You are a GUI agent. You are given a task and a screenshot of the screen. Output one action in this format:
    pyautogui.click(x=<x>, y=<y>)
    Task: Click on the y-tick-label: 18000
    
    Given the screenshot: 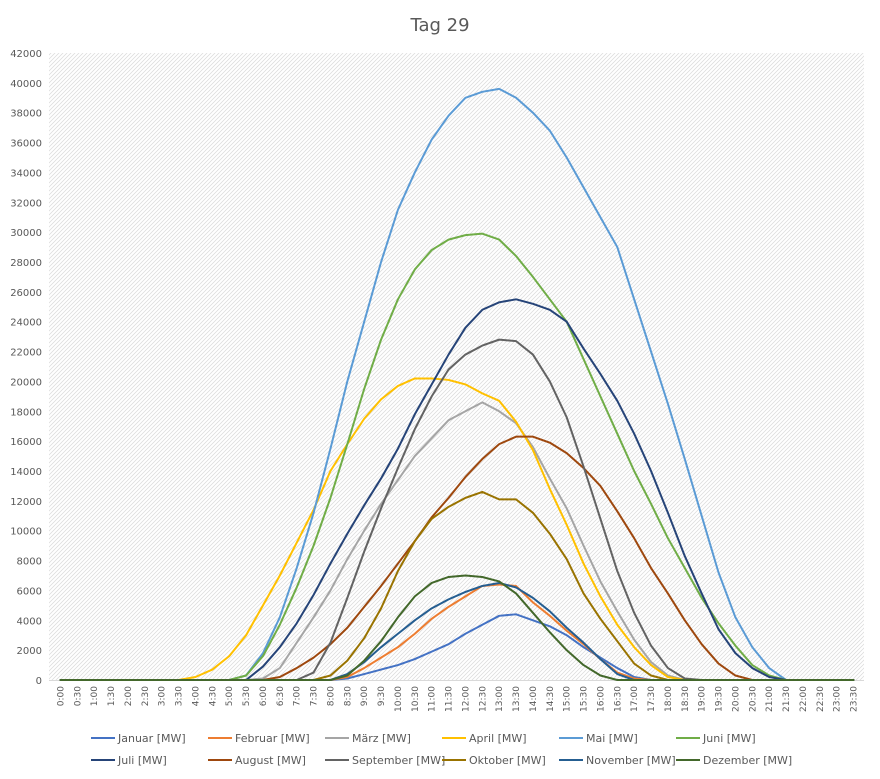 What is the action you would take?
    pyautogui.click(x=26, y=412)
    